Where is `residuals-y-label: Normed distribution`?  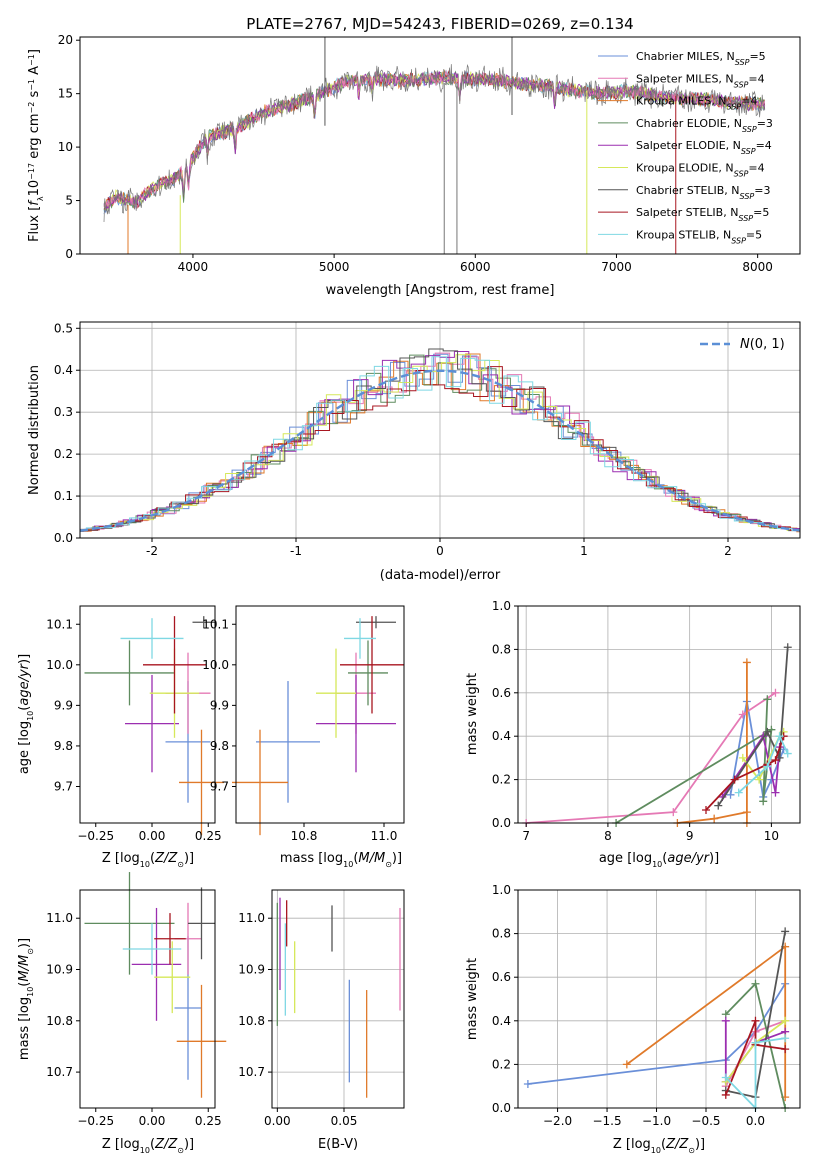
residuals-y-label: Normed distribution is located at coordinates (34, 430).